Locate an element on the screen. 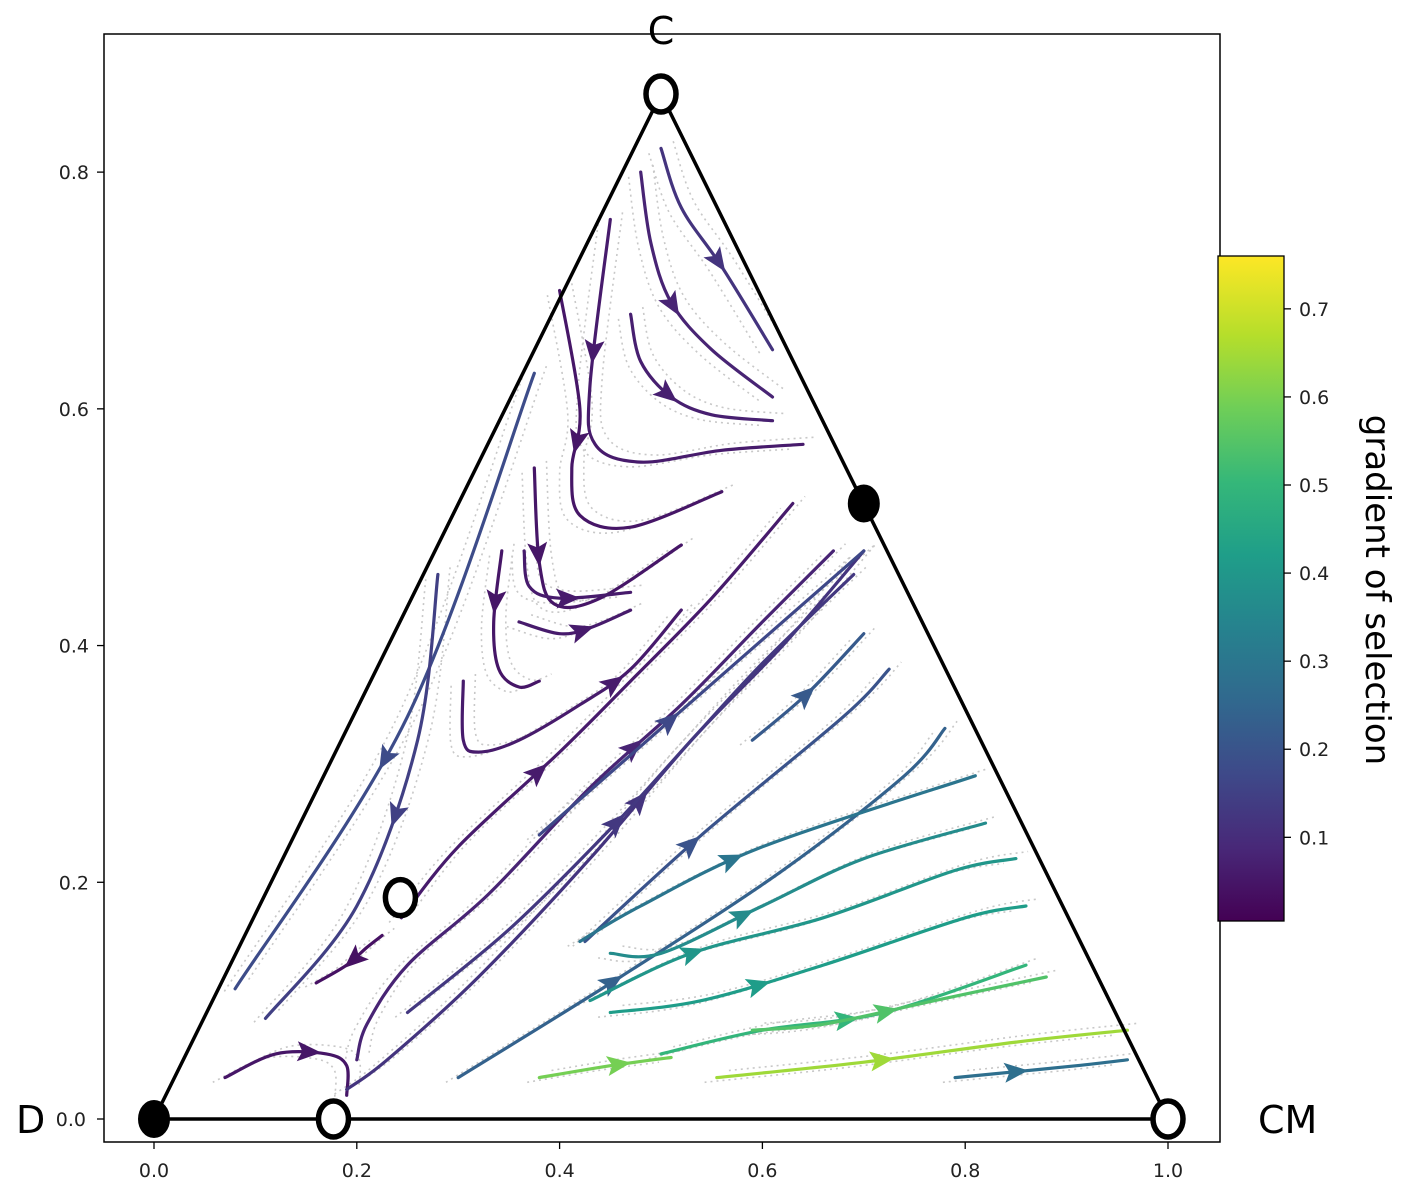 The image size is (1412, 1196). colorbar-tick-label: 0.4 is located at coordinates (1314, 574).